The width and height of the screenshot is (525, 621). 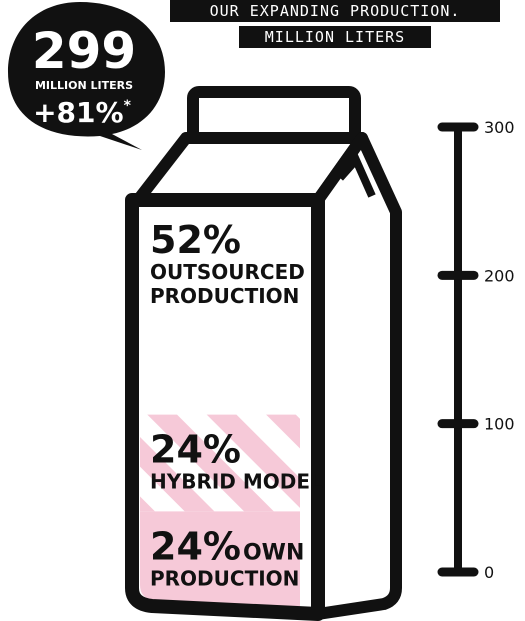 I want to click on title-line-2: MILLION LITERS, so click(x=335, y=37).